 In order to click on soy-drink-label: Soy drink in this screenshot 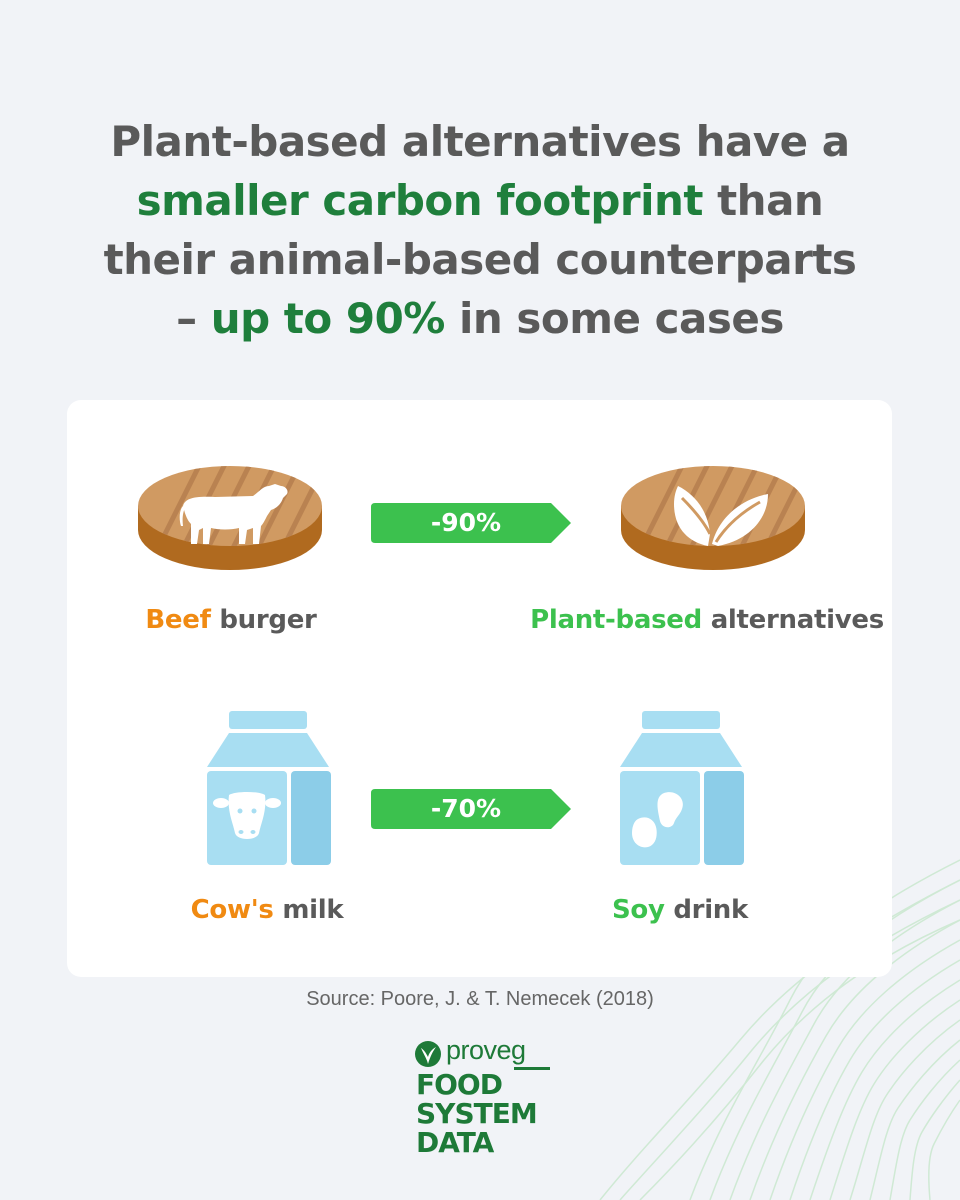, I will do `click(680, 910)`.